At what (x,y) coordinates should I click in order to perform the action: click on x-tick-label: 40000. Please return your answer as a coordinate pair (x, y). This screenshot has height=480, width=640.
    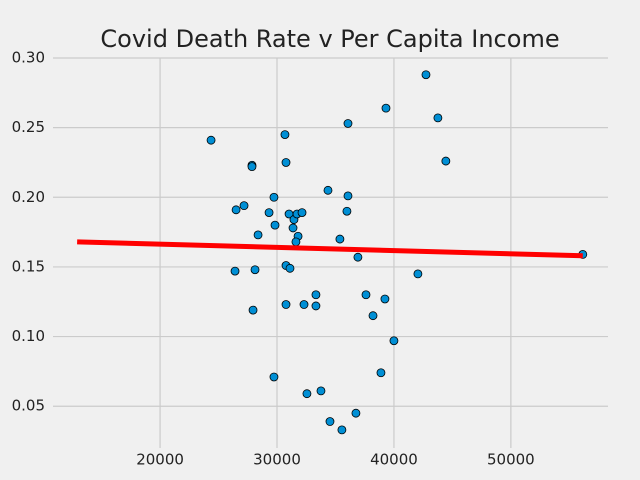
    Looking at the image, I should click on (394, 460).